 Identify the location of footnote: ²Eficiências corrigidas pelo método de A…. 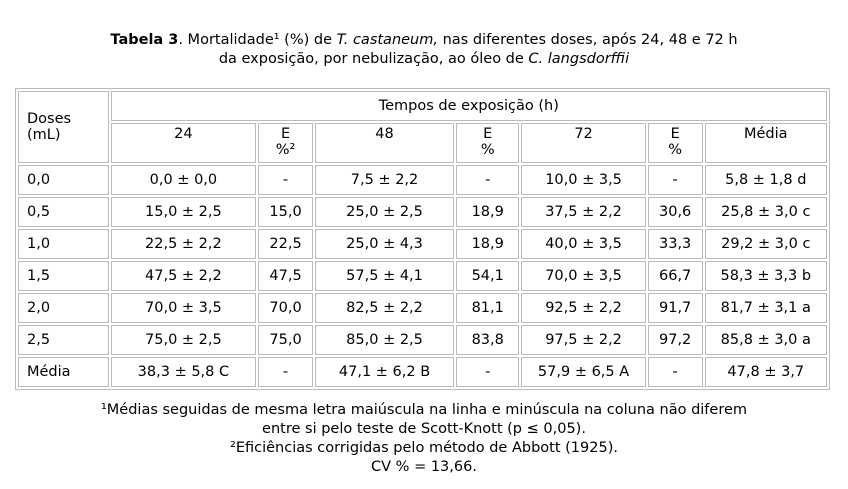
(424, 448).